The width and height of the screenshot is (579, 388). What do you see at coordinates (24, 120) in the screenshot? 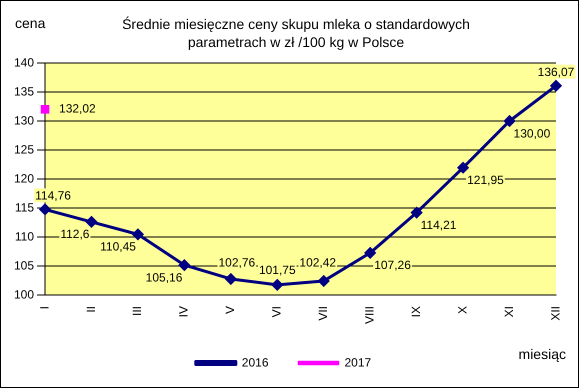
I see `y-tick-label: 130` at bounding box center [24, 120].